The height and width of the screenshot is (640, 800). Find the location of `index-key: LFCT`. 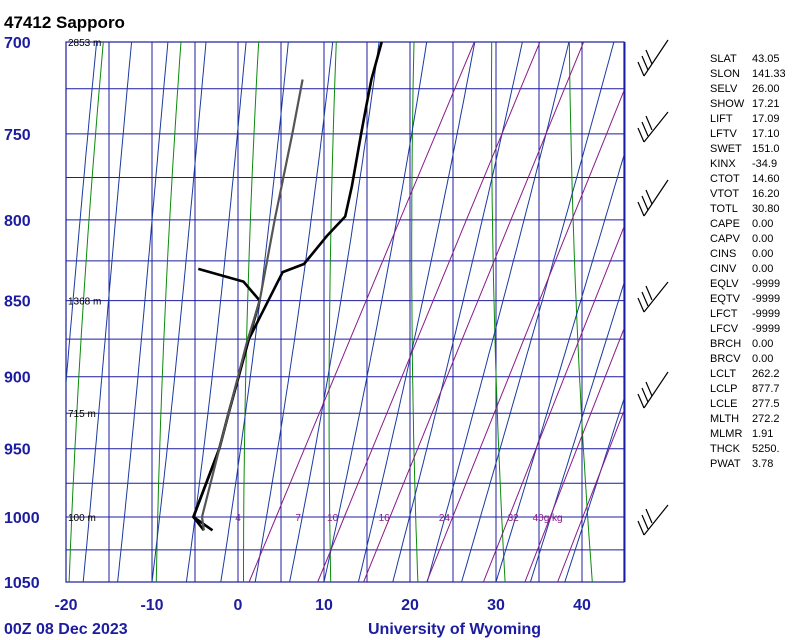

index-key: LFCT is located at coordinates (724, 314).